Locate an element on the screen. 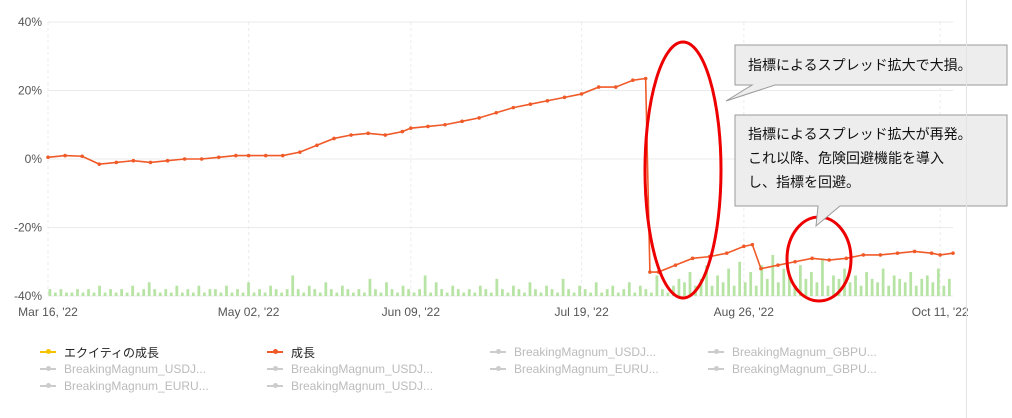  x-tick-label: Oct 11, '22 is located at coordinates (940, 312).